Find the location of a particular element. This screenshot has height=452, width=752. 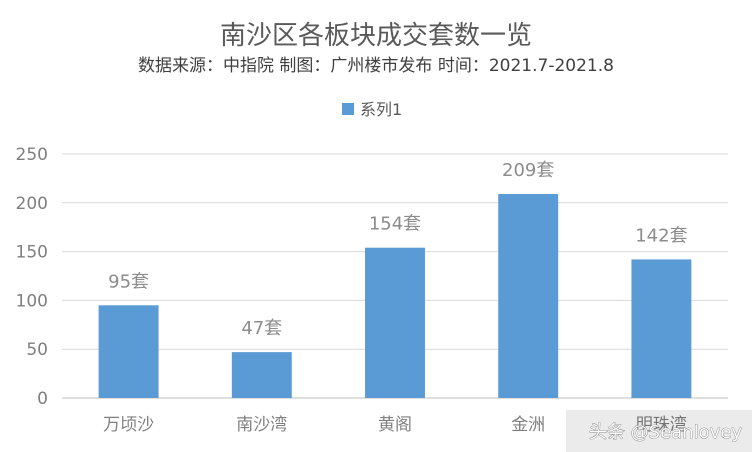

y-tick-label: 0 is located at coordinates (42, 399).